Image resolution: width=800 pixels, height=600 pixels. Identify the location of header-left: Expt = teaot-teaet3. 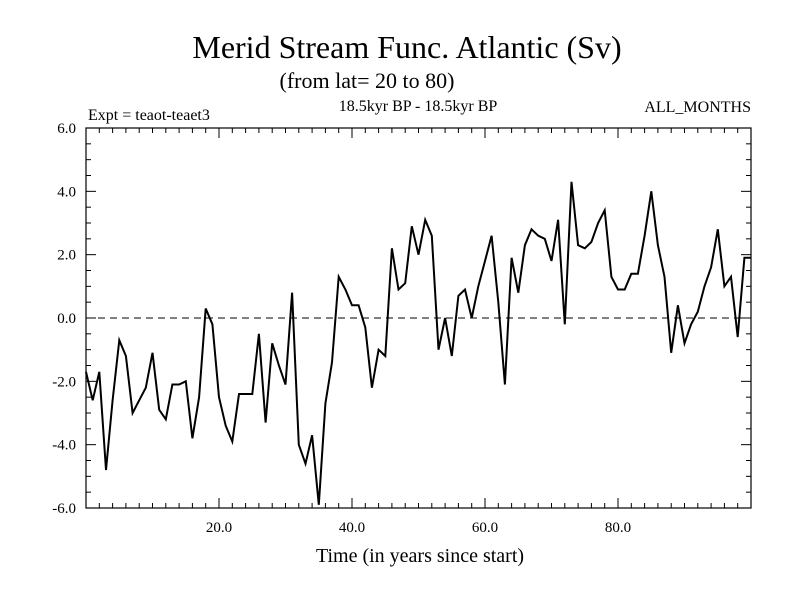
(149, 115).